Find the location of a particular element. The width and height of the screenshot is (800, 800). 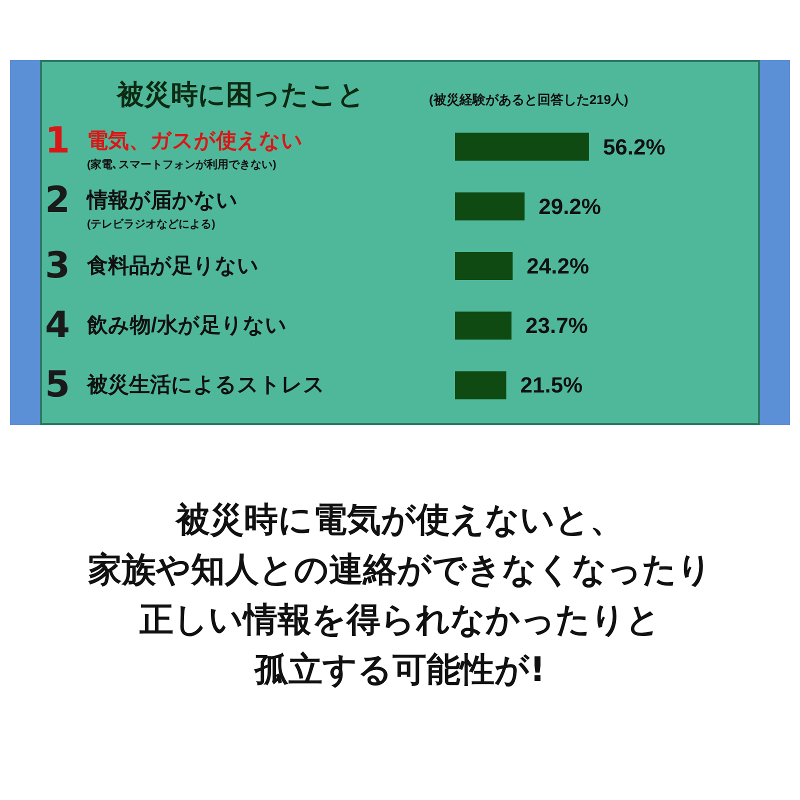

y-tick-label: 4 飲み物/水が足りない is located at coordinates (166, 325).